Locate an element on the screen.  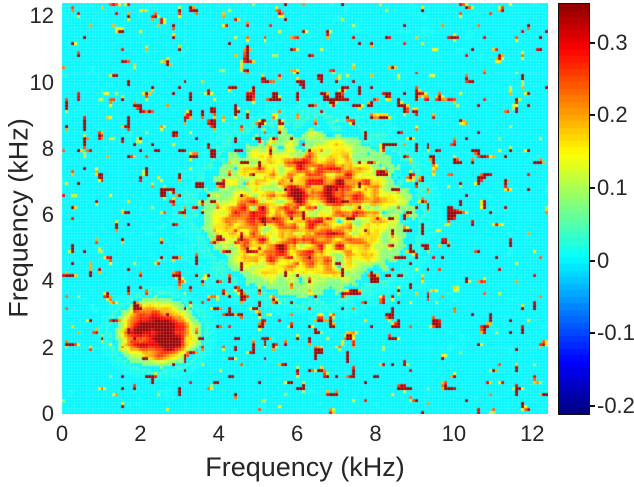
colorbar-tick-label: -0.1 is located at coordinates (615, 333).